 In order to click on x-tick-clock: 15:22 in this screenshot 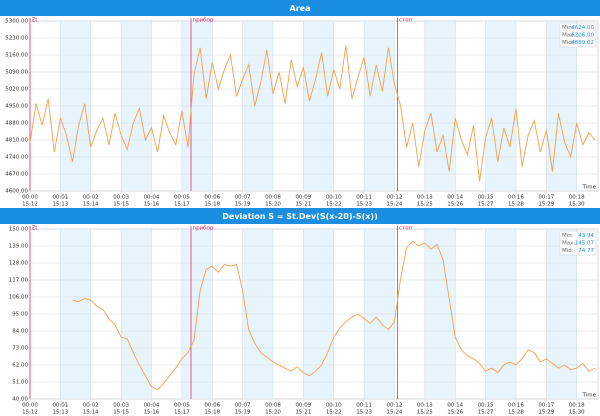, I will do `click(334, 413)`.